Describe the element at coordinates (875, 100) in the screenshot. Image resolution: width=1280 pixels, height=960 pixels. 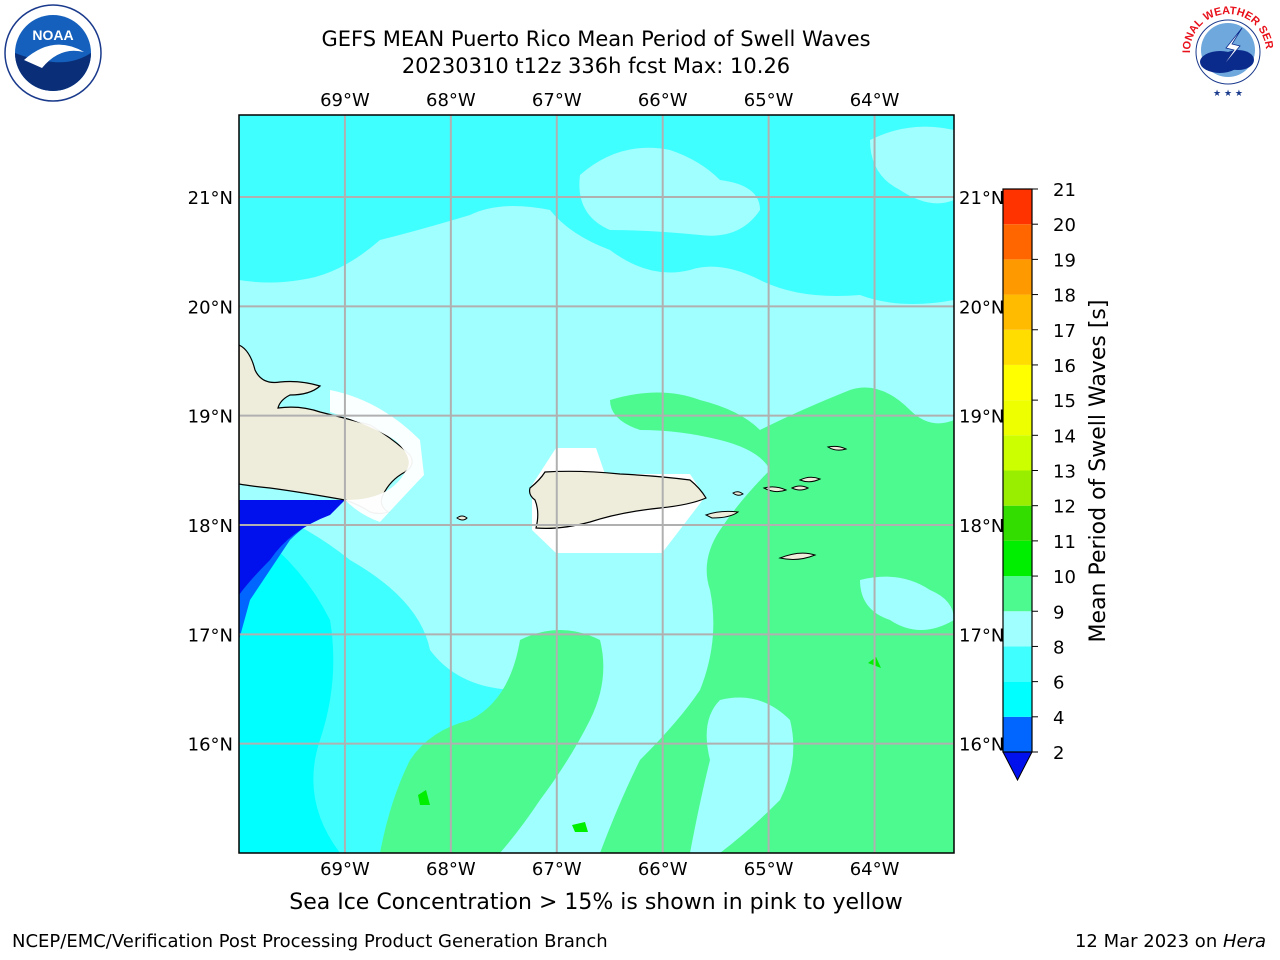
I see `lon-label-top: 64°W` at that location.